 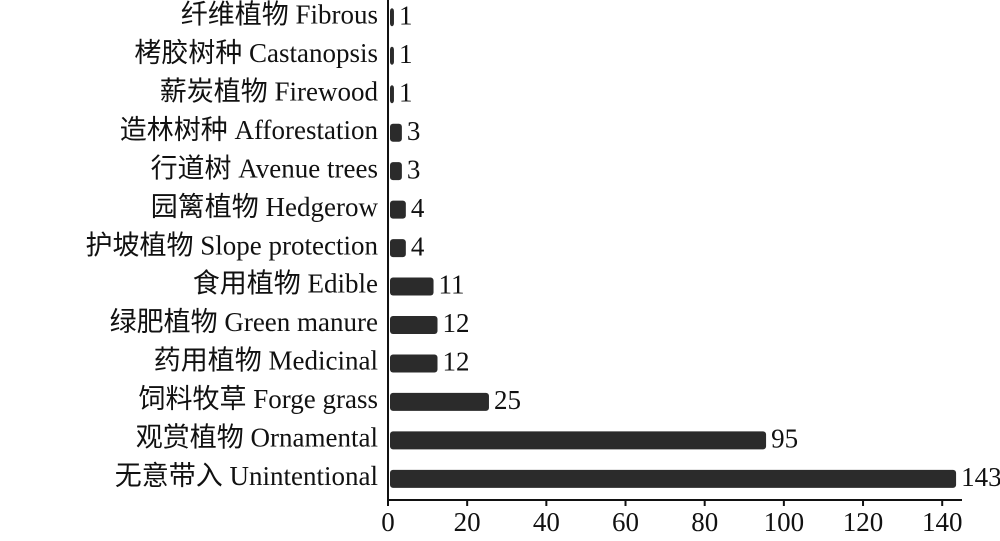 I want to click on y-tick-label: 绿肥植物 Green manure, so click(x=244, y=322).